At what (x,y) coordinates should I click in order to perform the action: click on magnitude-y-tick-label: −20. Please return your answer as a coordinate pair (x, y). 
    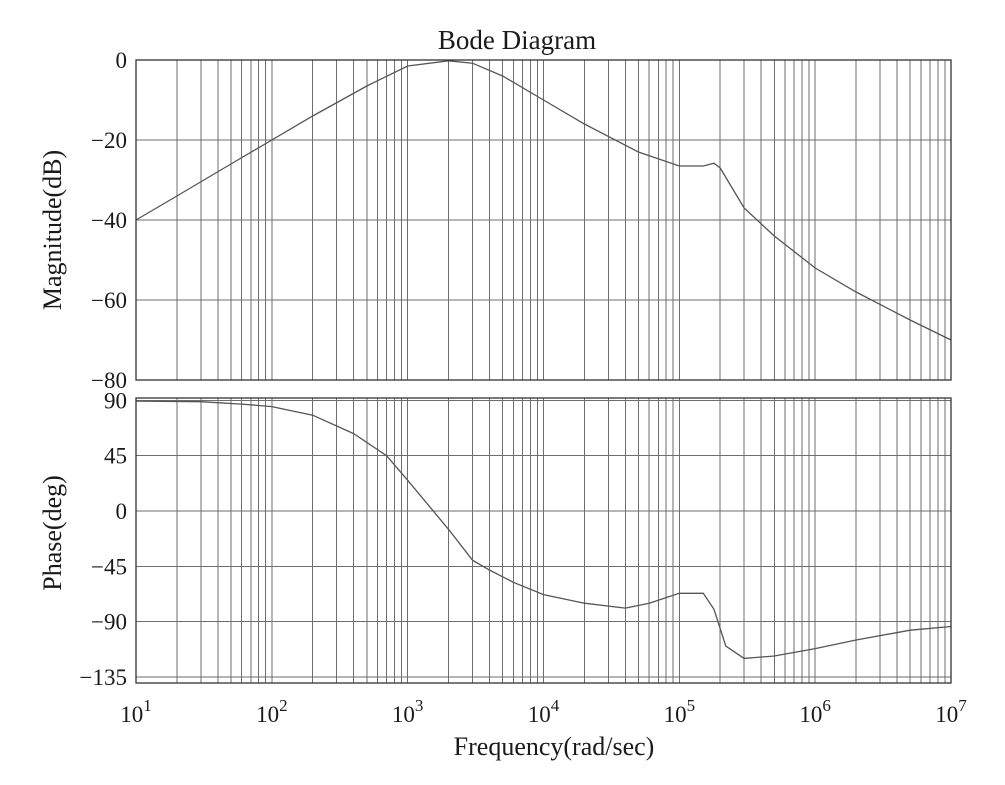
    Looking at the image, I should click on (109, 140).